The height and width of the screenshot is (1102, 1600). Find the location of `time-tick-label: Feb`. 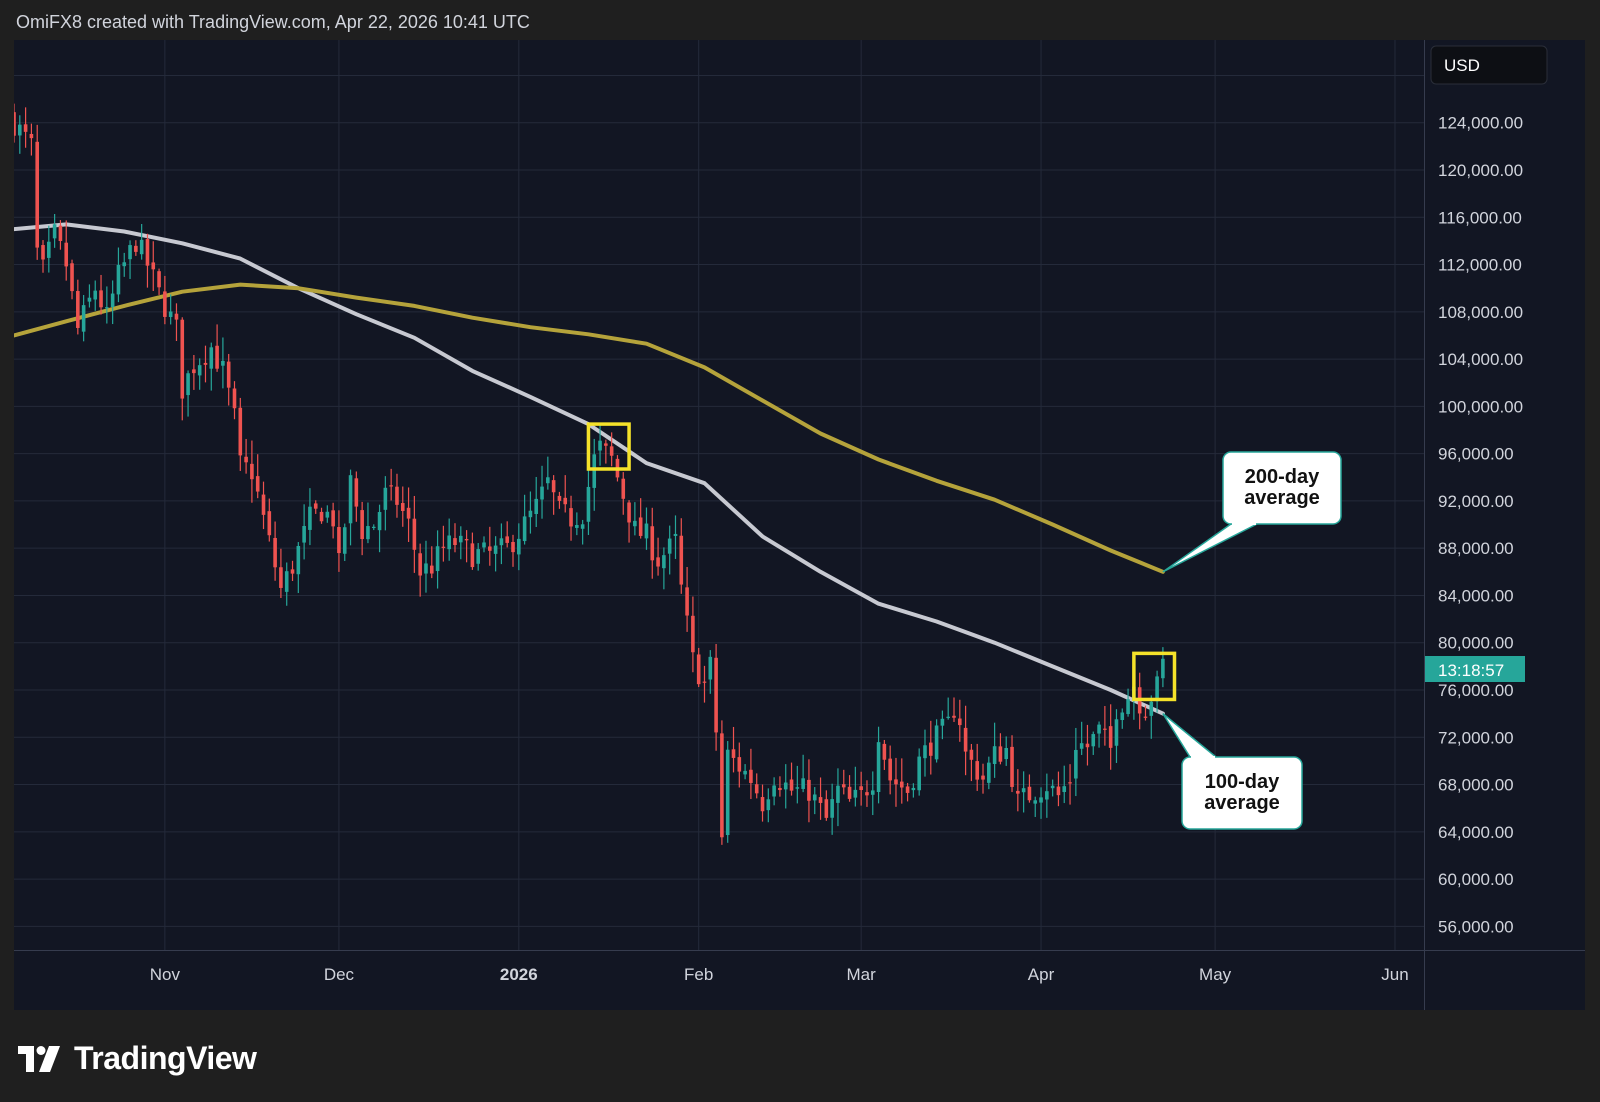

time-tick-label: Feb is located at coordinates (698, 974).